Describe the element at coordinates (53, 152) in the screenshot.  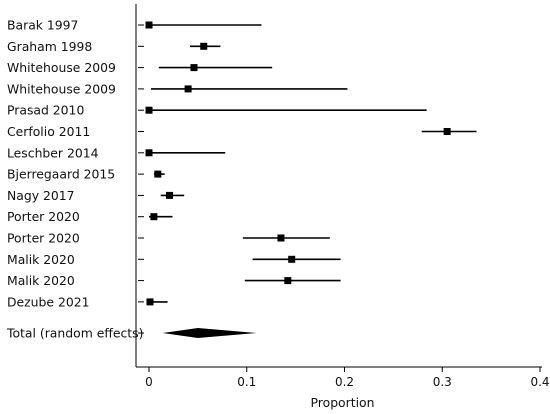
I see `study-label: Leschber 2014` at that location.